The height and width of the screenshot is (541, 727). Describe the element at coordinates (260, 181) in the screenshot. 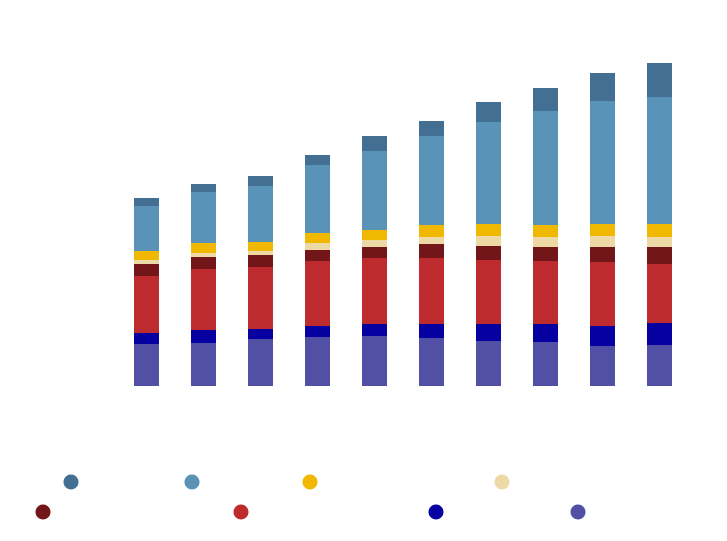

I see `bar-segment-s8-c3` at that location.